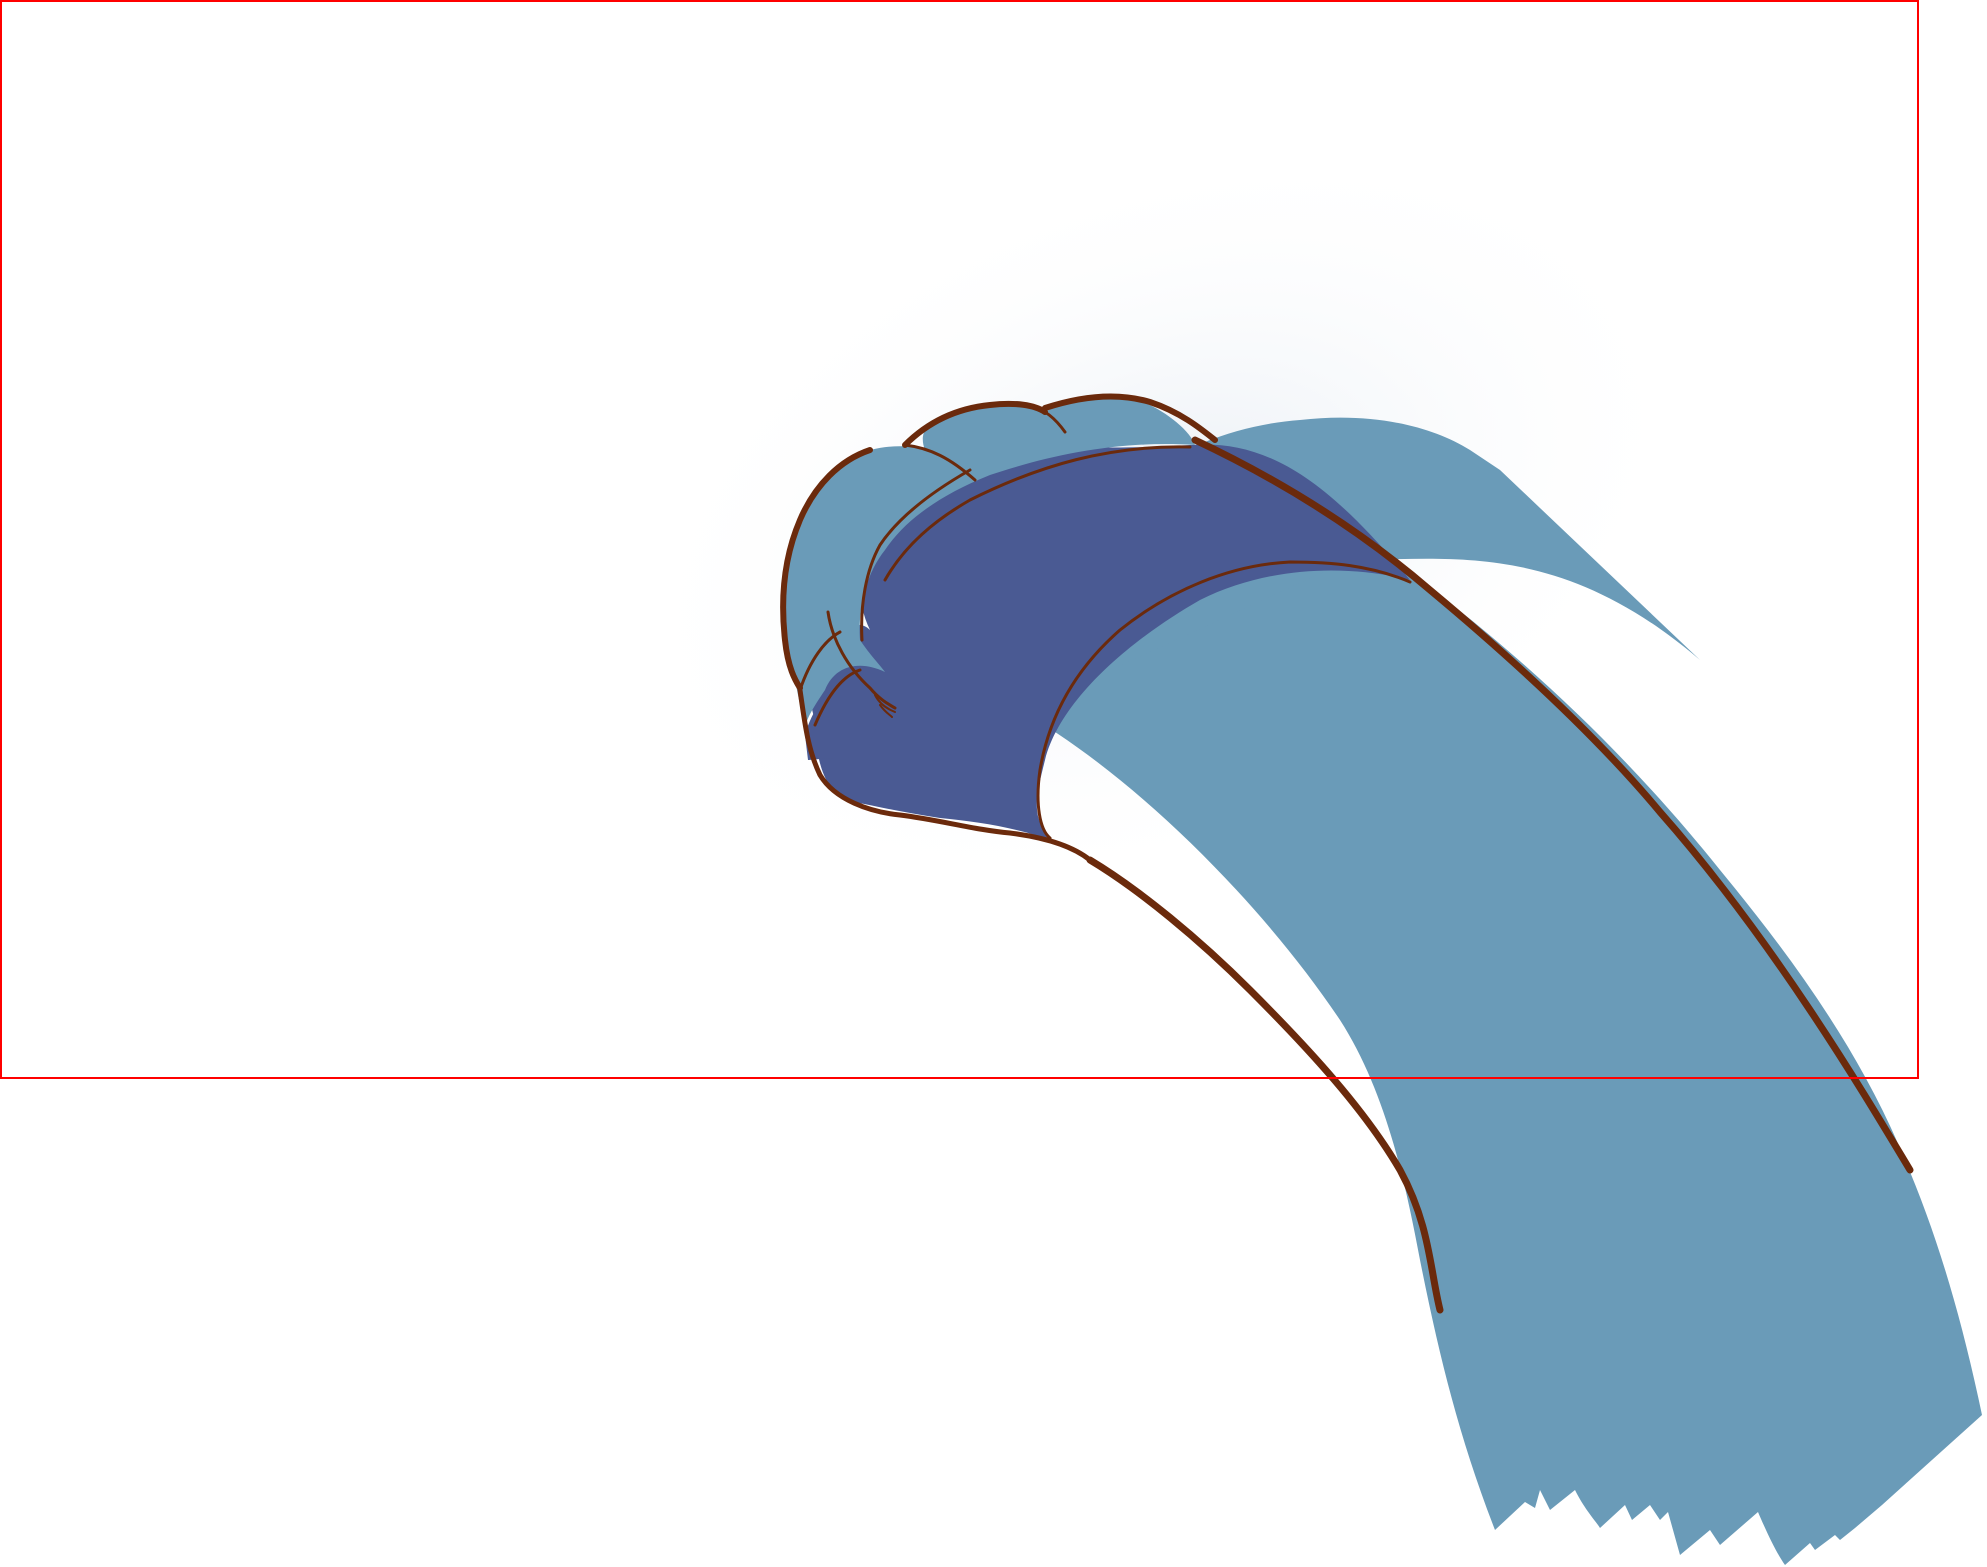 The image size is (1987, 1567). Describe the element at coordinates (989, 563) in the screenshot. I see `fist-fingers` at that location.